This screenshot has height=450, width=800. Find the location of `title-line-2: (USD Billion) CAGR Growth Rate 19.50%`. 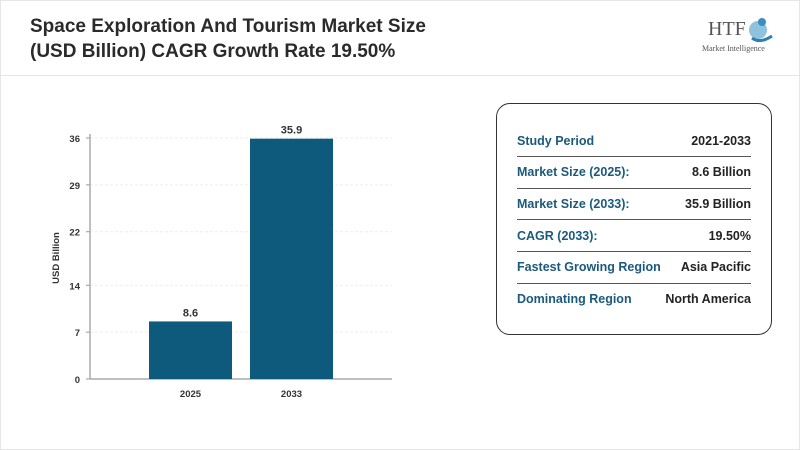

title-line-2: (USD Billion) CAGR Growth Rate 19.50% is located at coordinates (213, 51).